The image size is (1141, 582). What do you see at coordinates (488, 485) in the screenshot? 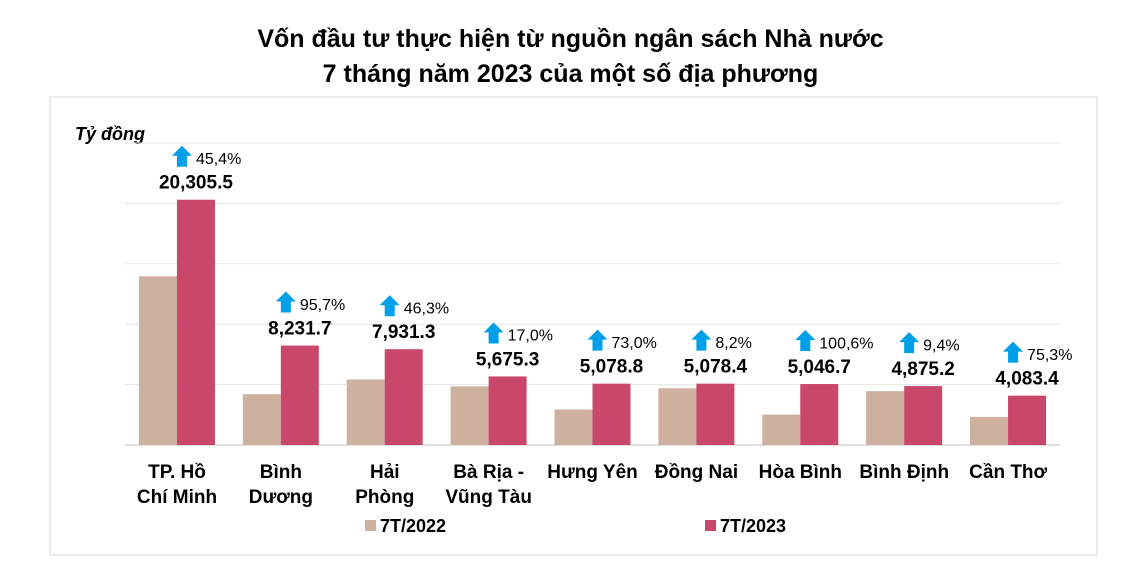
I see `x-tick-label: Bà Rịa - Vũng Tàu` at bounding box center [488, 485].